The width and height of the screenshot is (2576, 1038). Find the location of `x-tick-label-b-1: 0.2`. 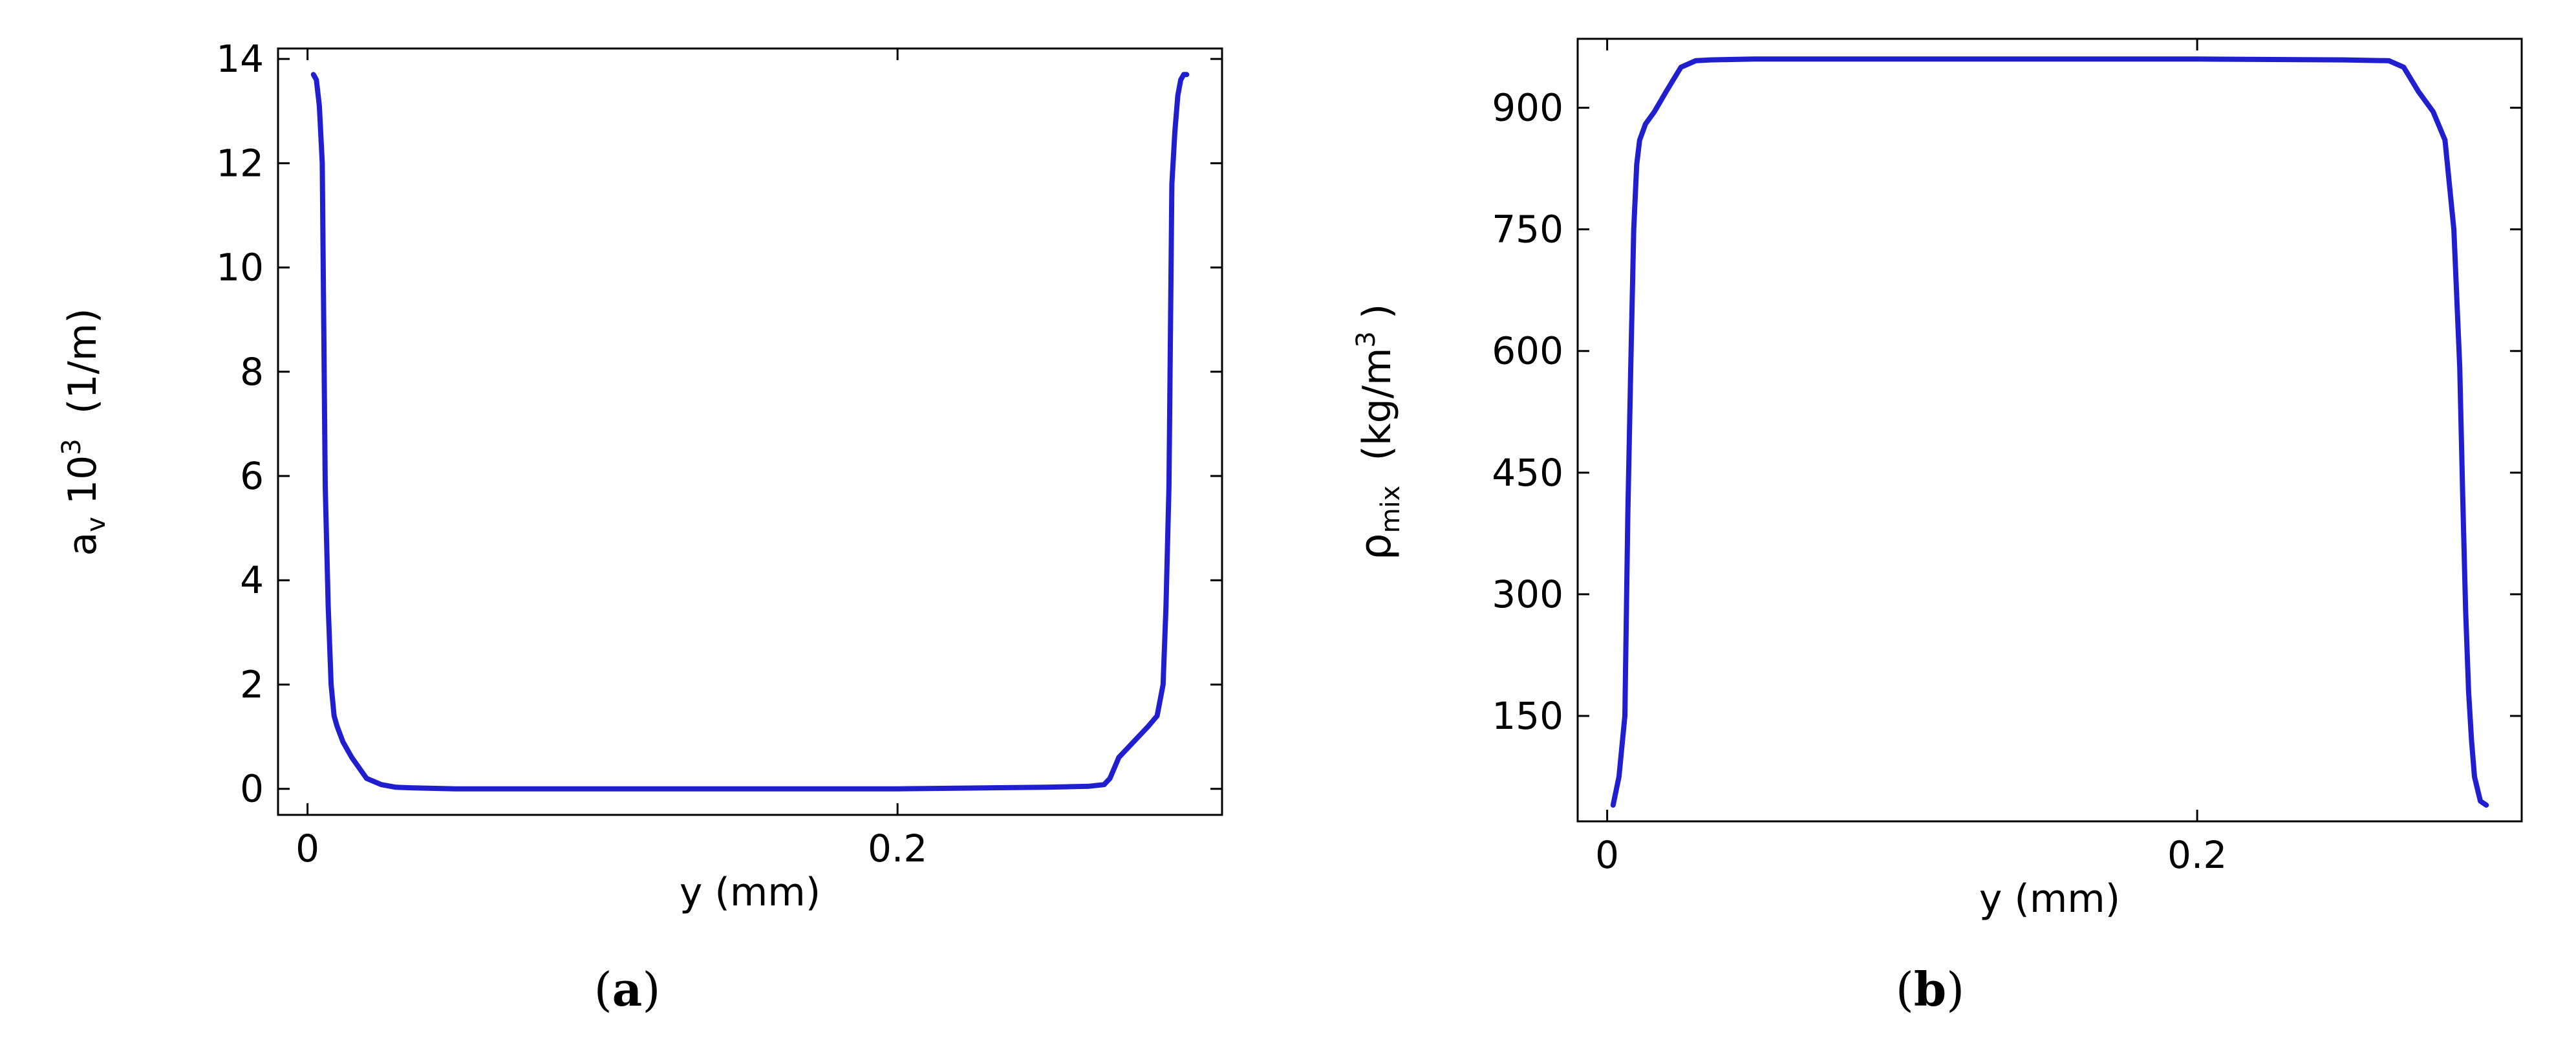

x-tick-label-b-1: 0.2 is located at coordinates (2197, 855).